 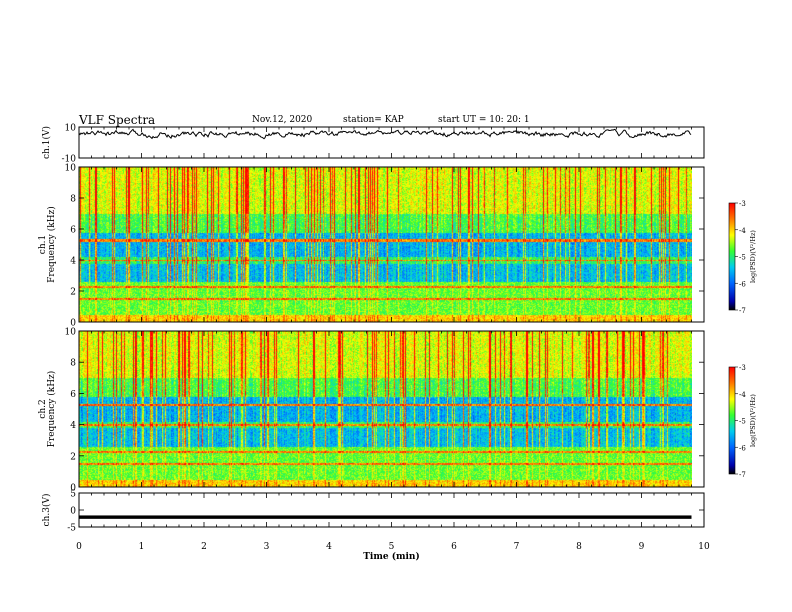 What do you see at coordinates (392, 547) in the screenshot?
I see `x-tick-label: 5` at bounding box center [392, 547].